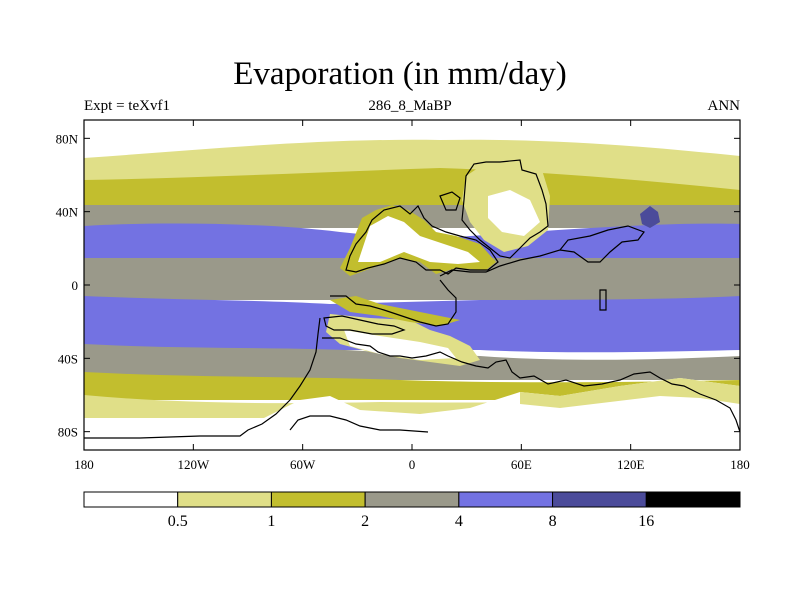  What do you see at coordinates (412, 386) in the screenshot?
I see `field-band-south-mid` at bounding box center [412, 386].